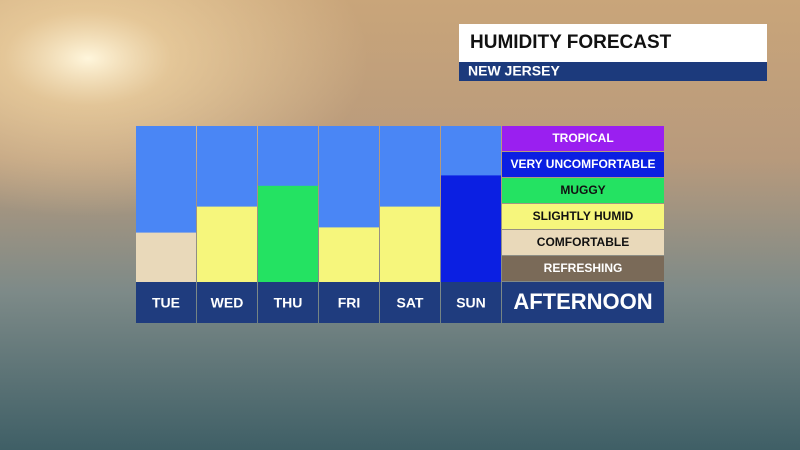  I want to click on legend-label: COMFORTABLE, so click(583, 242).